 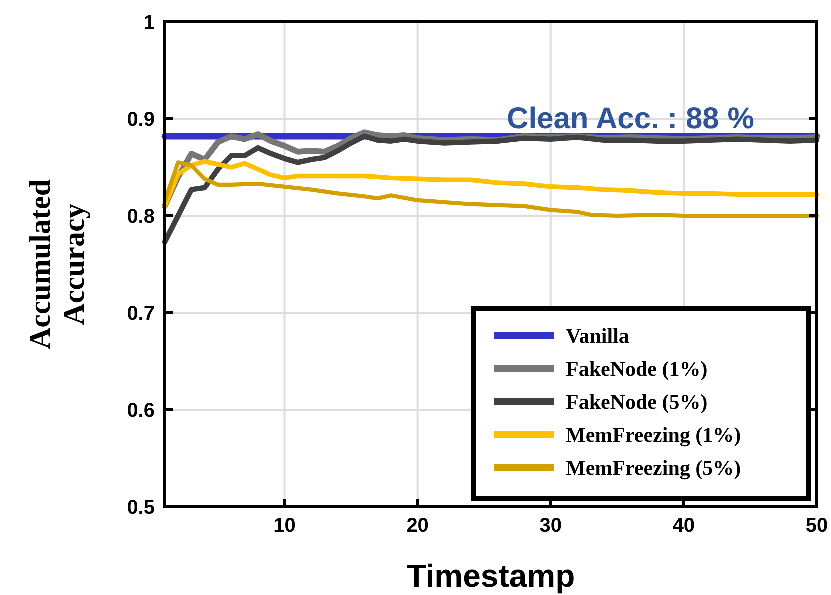 I want to click on legend-label: FakeNode (5%), so click(x=637, y=402).